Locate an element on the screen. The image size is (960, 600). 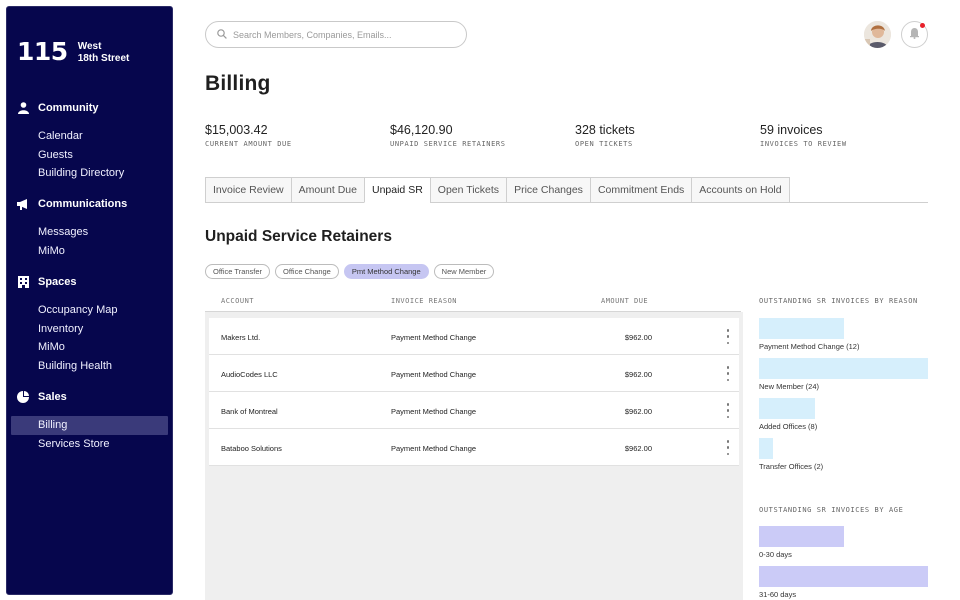
chart-title-by-reason: OUTSTANDING SR INVOICES BY REASON is located at coordinates (838, 301).